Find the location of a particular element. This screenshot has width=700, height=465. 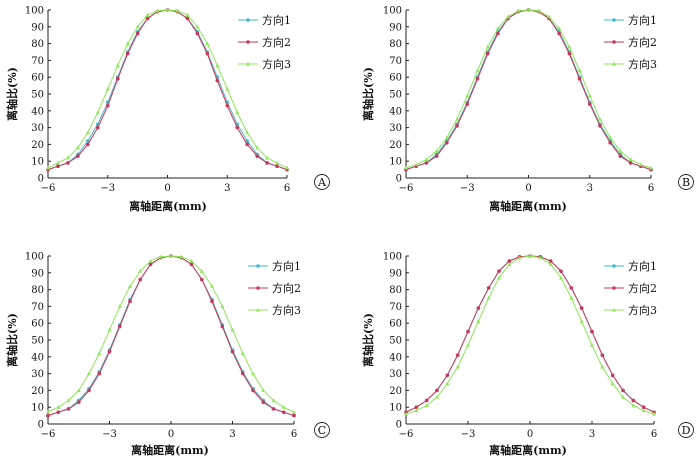

y-tick-label: 100 is located at coordinates (34, 11).